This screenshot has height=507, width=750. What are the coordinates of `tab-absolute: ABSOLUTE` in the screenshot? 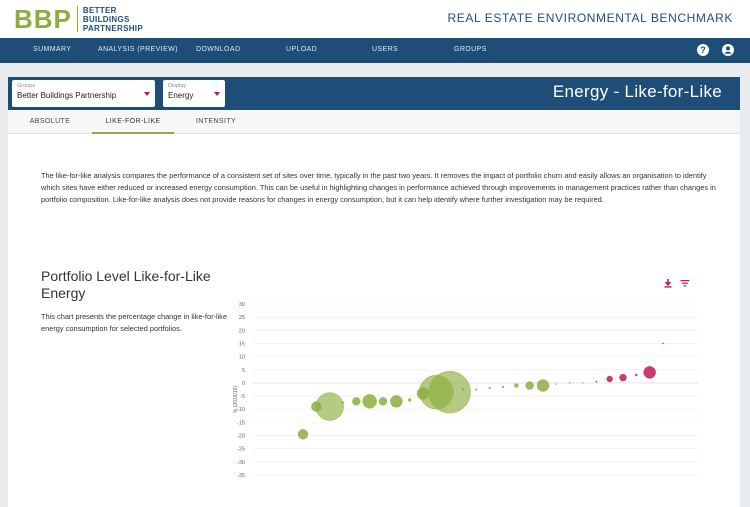 It's located at (50, 121).